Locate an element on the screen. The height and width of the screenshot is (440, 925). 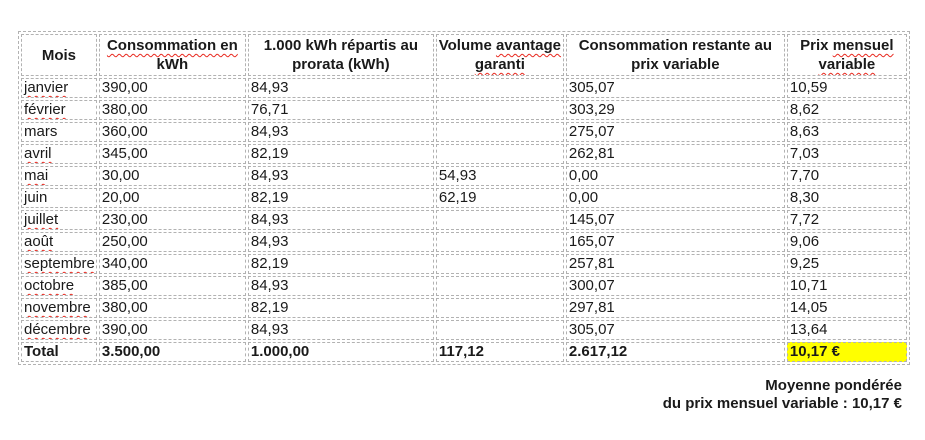
table-row: juillet 230,00 84,93 145,07 7,72 is located at coordinates (464, 220).